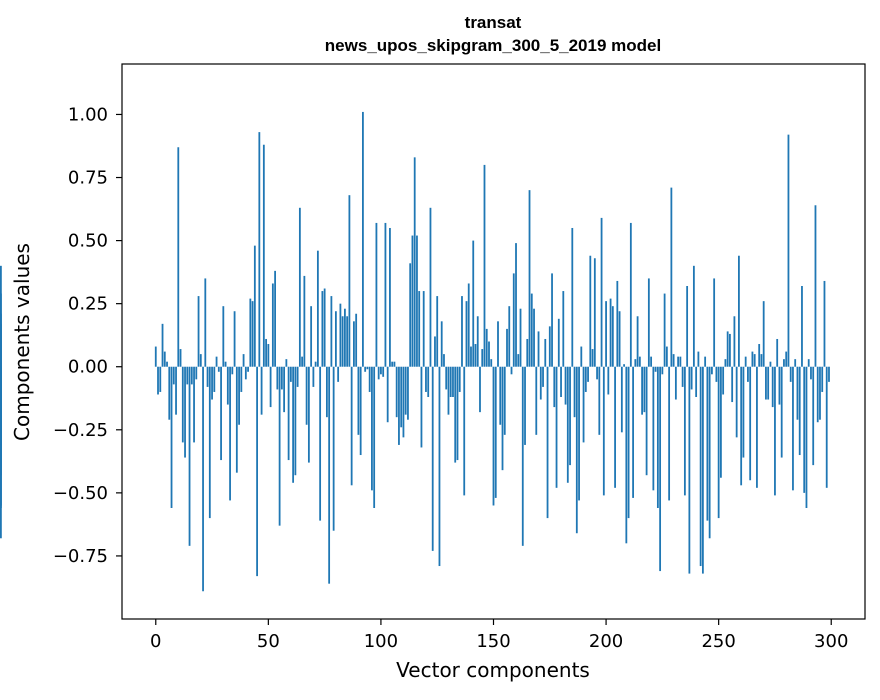 The width and height of the screenshot is (880, 700). Describe the element at coordinates (718, 641) in the screenshot. I see `x-tick-label: 250` at that location.